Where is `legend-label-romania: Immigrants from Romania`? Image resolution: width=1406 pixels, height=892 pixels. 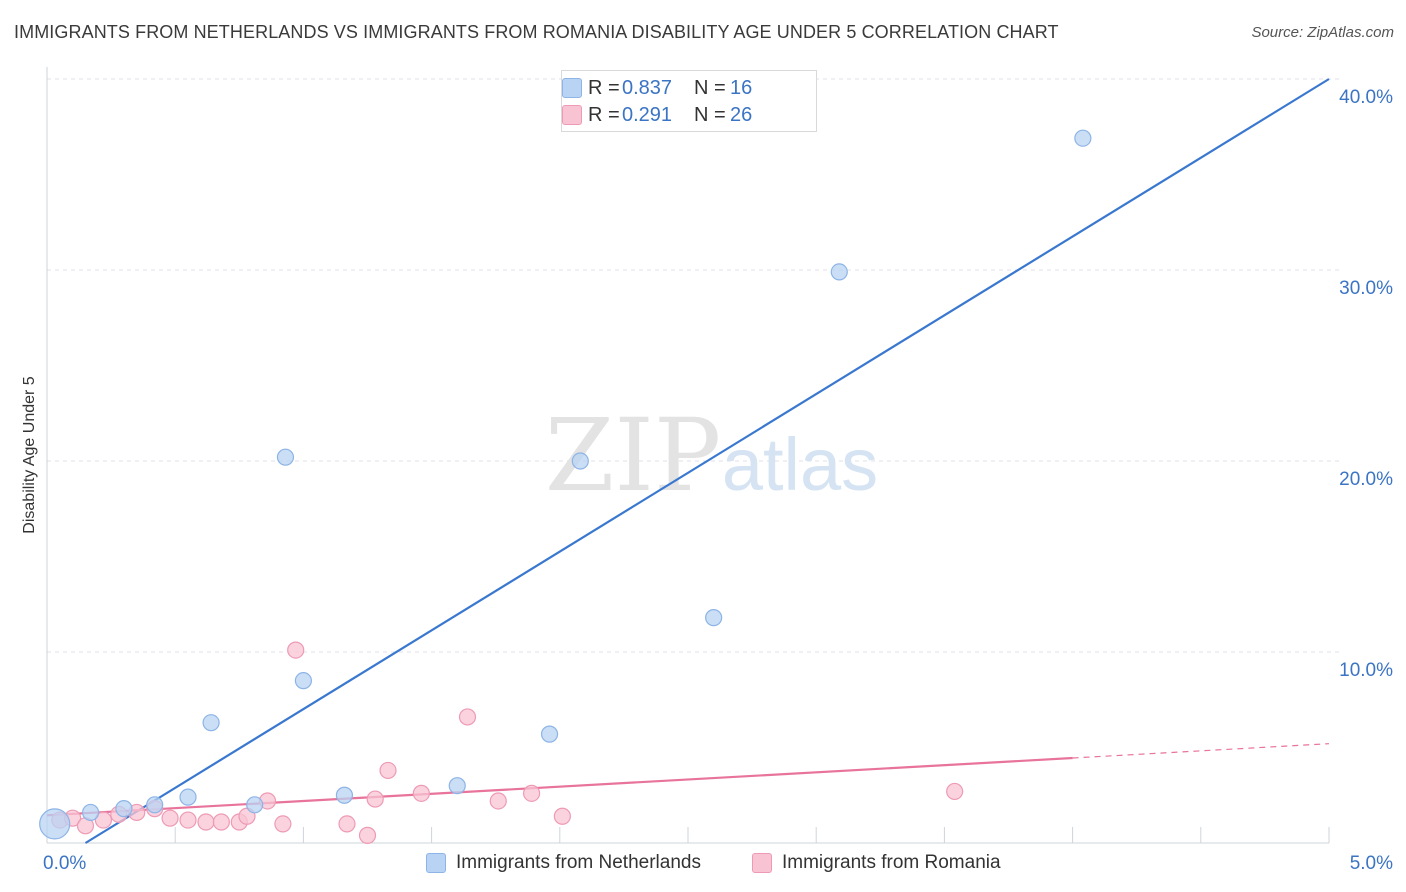
legend-label-romania: Immigrants from Romania is located at coordinates (891, 862).